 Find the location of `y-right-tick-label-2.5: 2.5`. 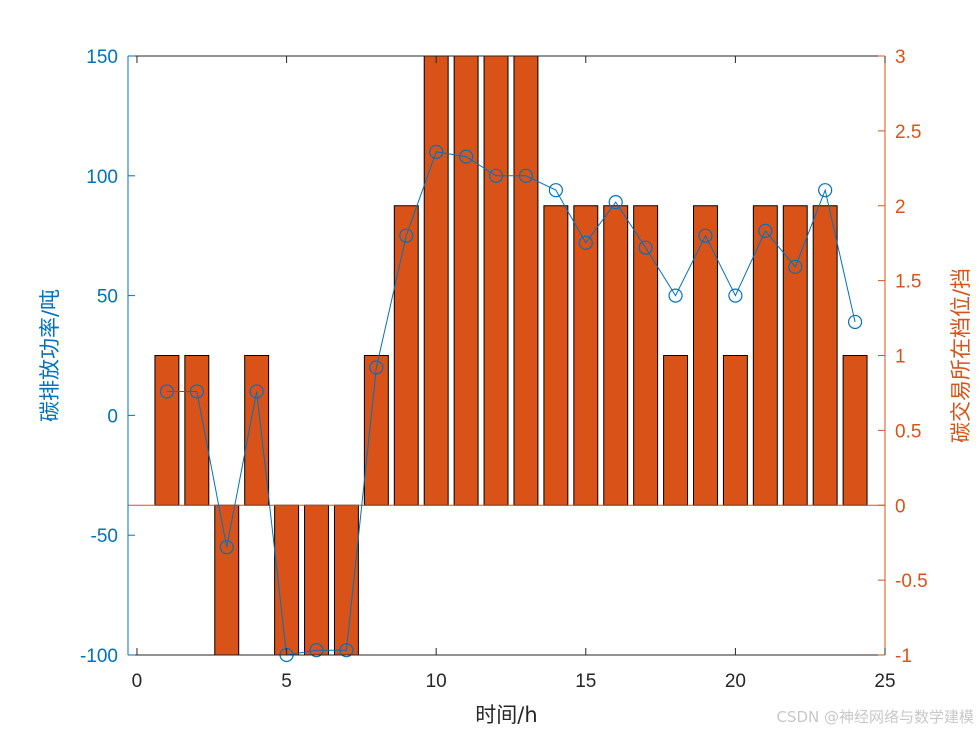

y-right-tick-label-2.5: 2.5 is located at coordinates (908, 132).